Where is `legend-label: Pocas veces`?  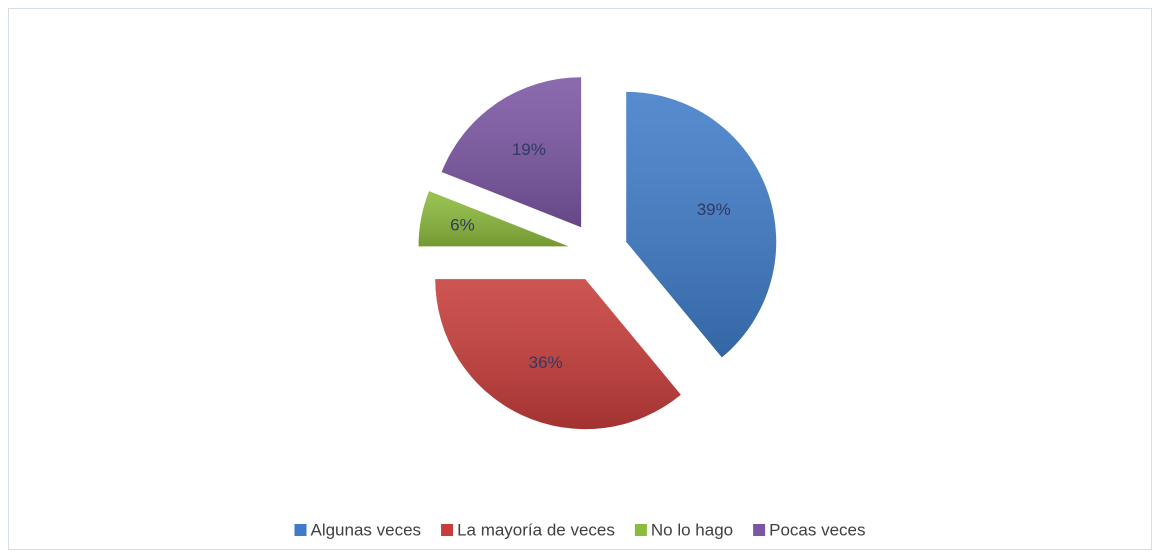
legend-label: Pocas veces is located at coordinates (817, 529).